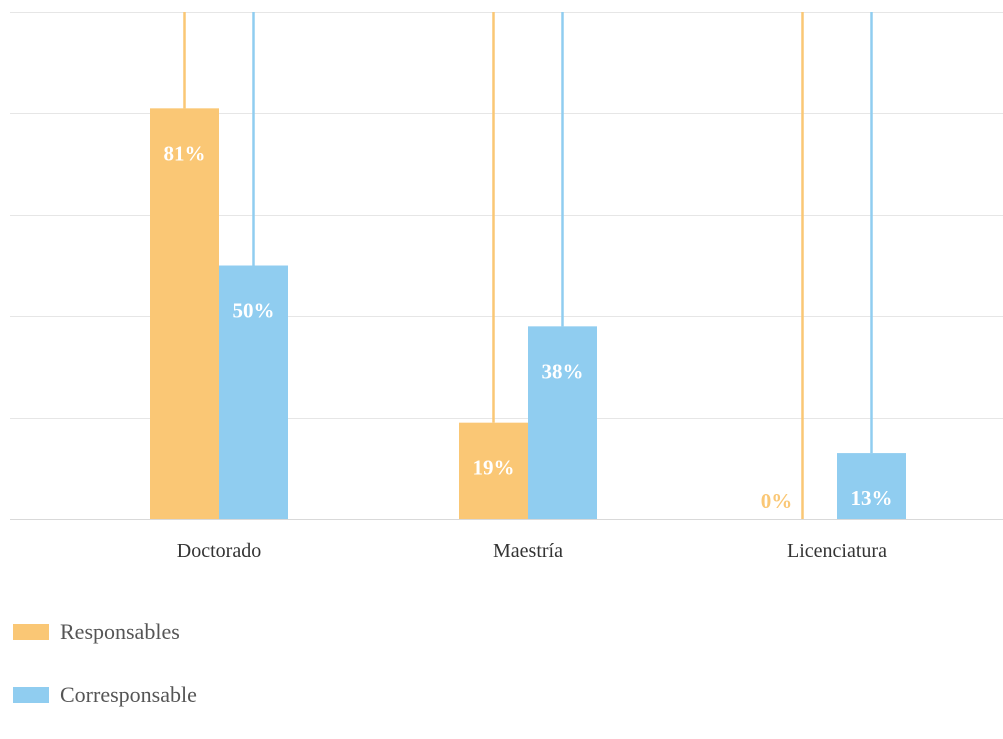  What do you see at coordinates (562, 422) in the screenshot?
I see `bar-corresponsable-maestria` at bounding box center [562, 422].